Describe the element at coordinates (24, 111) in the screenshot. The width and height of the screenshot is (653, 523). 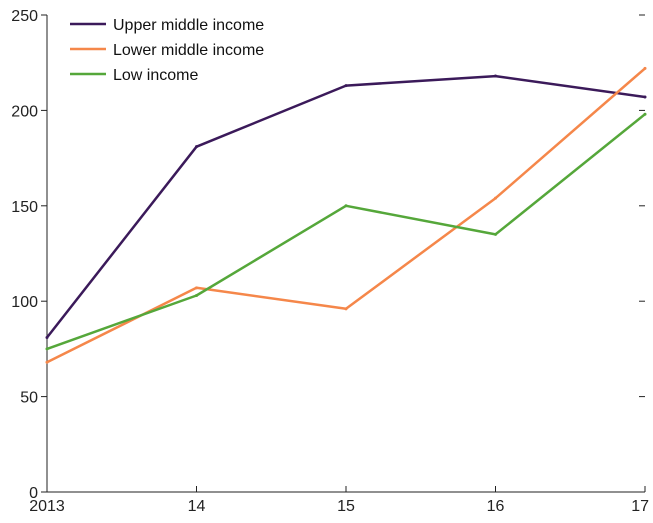
I see `y-tick-label: 200` at that location.